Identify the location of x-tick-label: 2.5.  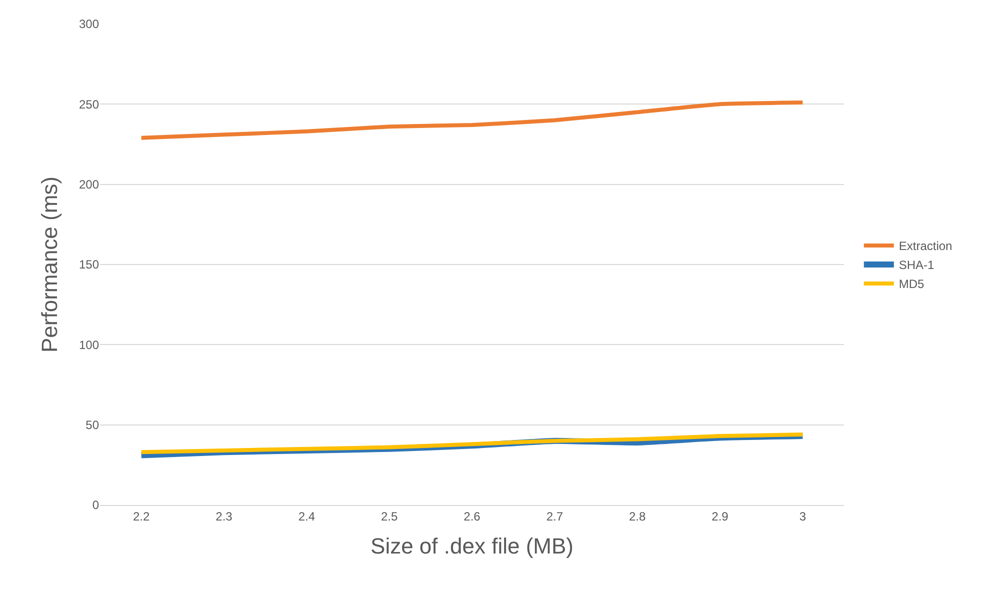
(389, 516).